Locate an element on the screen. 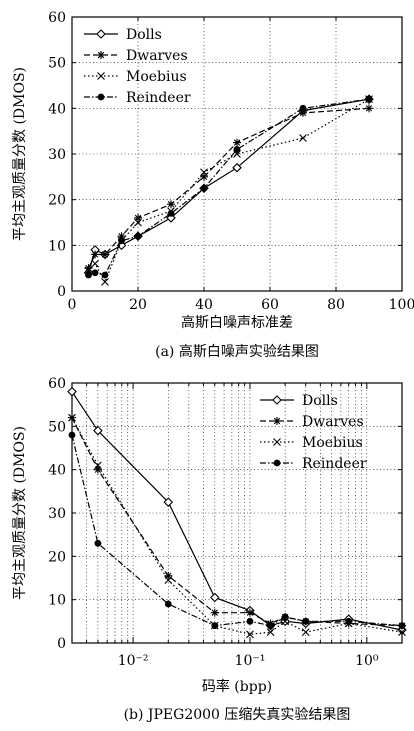 Image resolution: width=414 pixels, height=731 pixels. x-tick-label: 10⁻¹ is located at coordinates (250, 661).